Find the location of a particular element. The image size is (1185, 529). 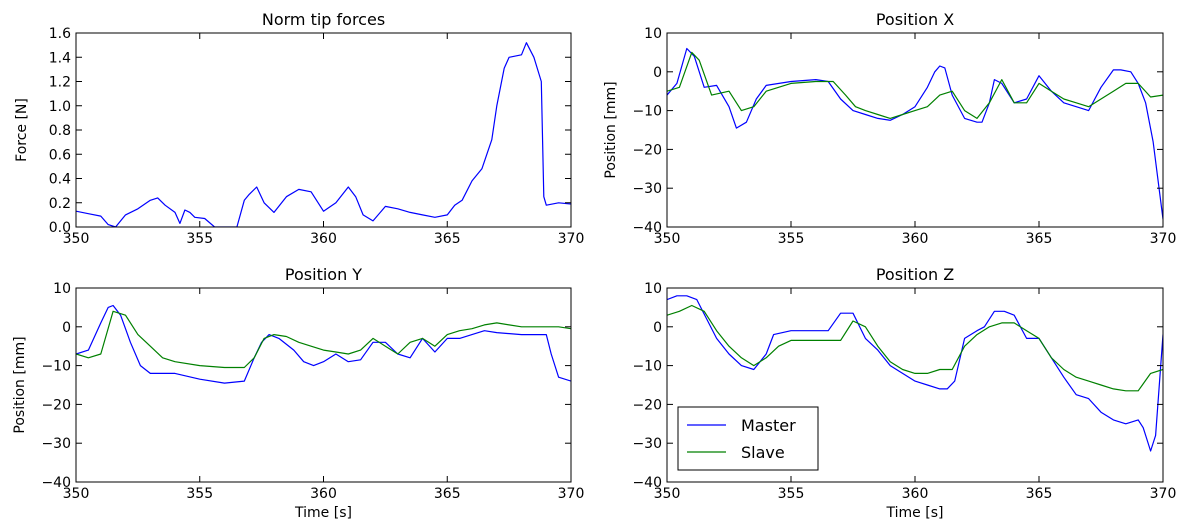

series-line-force is located at coordinates (323, 134).